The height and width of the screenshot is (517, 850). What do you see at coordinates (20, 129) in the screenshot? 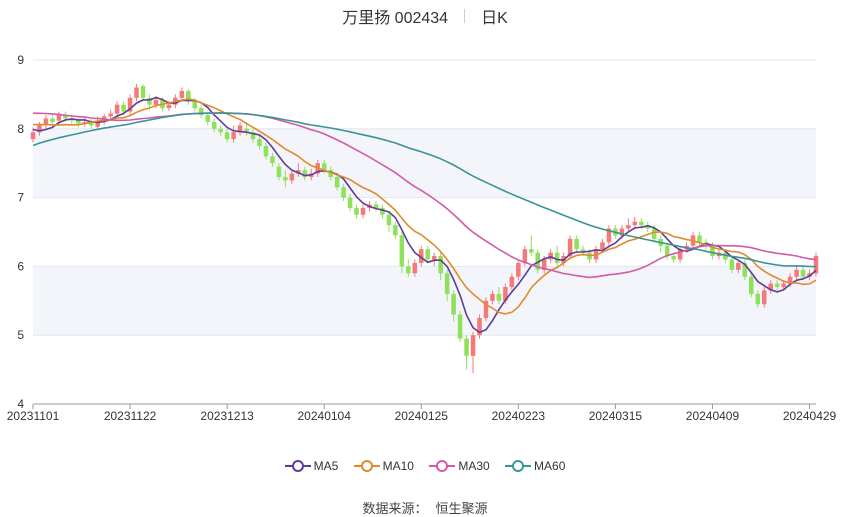
I see `y-tick-label: 8` at bounding box center [20, 129].